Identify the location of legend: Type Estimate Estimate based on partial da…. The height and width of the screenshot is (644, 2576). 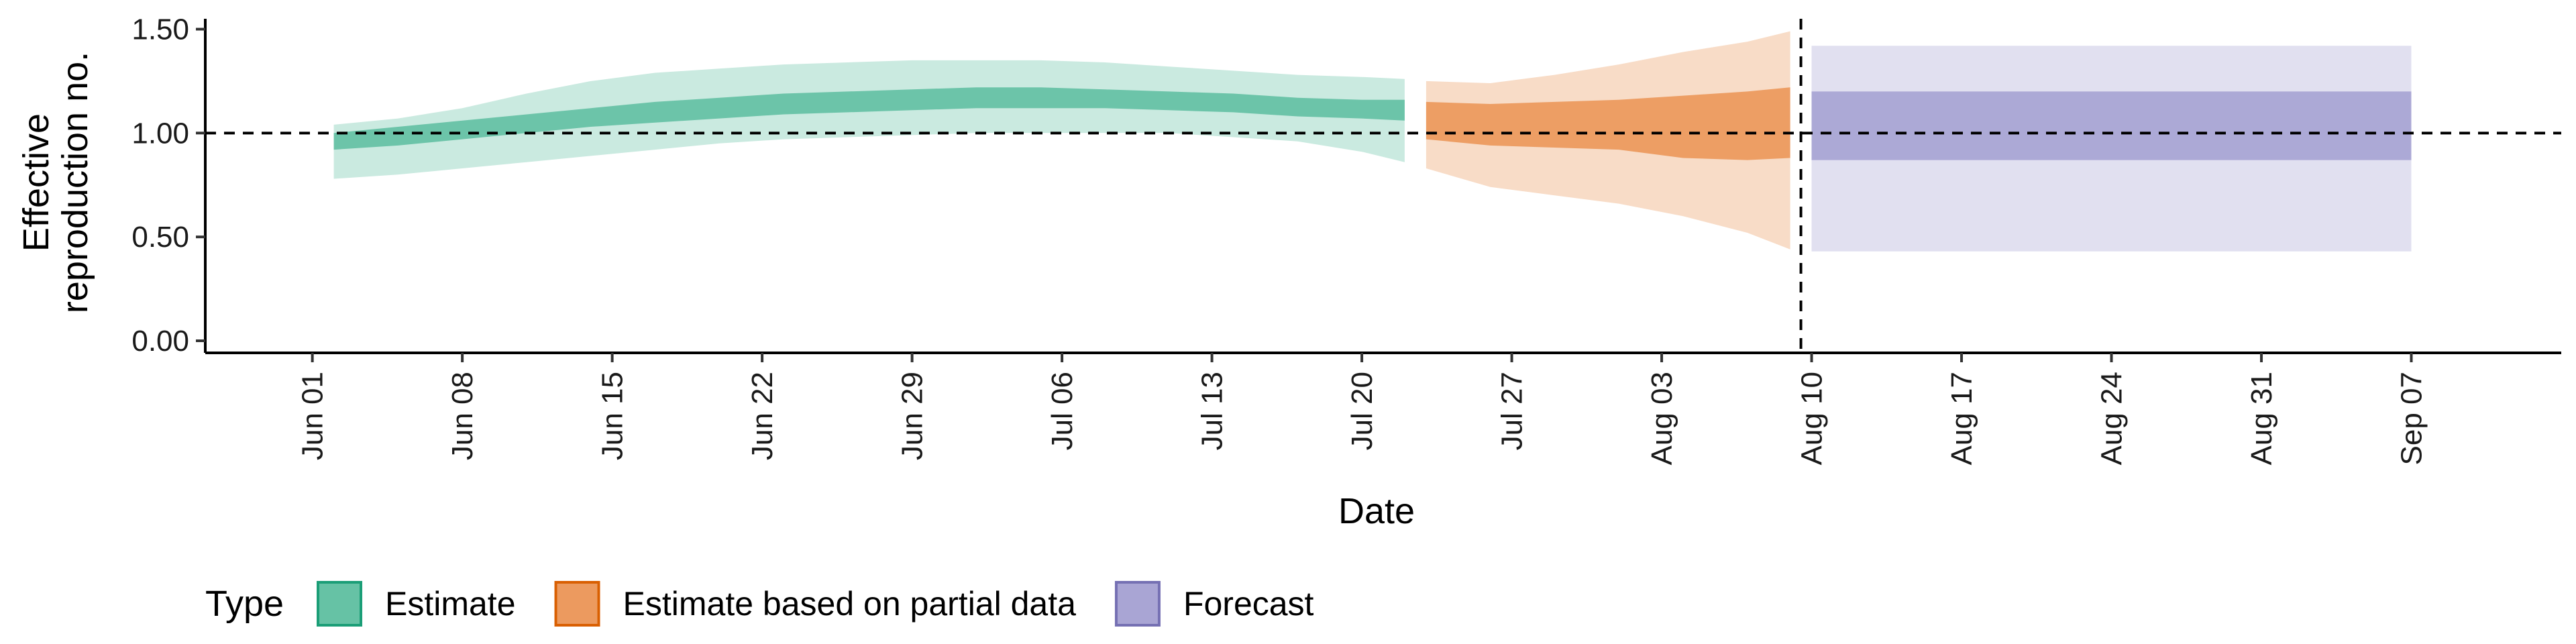
(759, 604).